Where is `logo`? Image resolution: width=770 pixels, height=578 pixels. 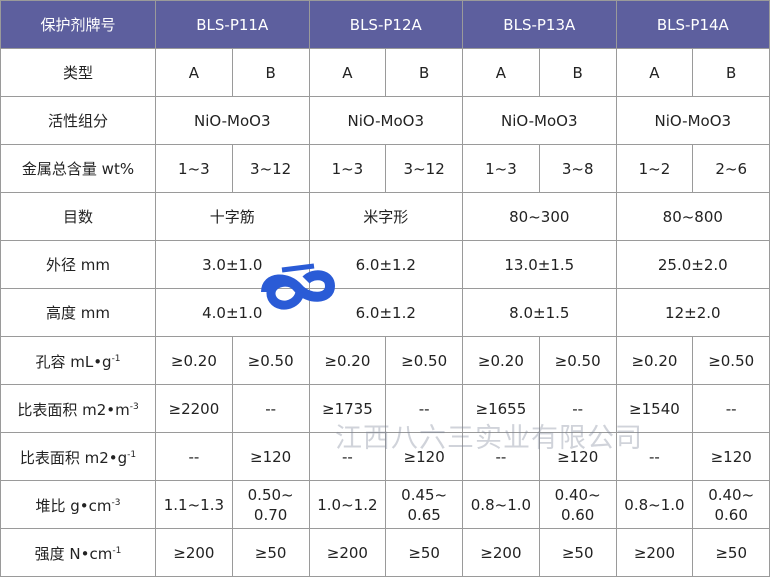
logo is located at coordinates (298, 286).